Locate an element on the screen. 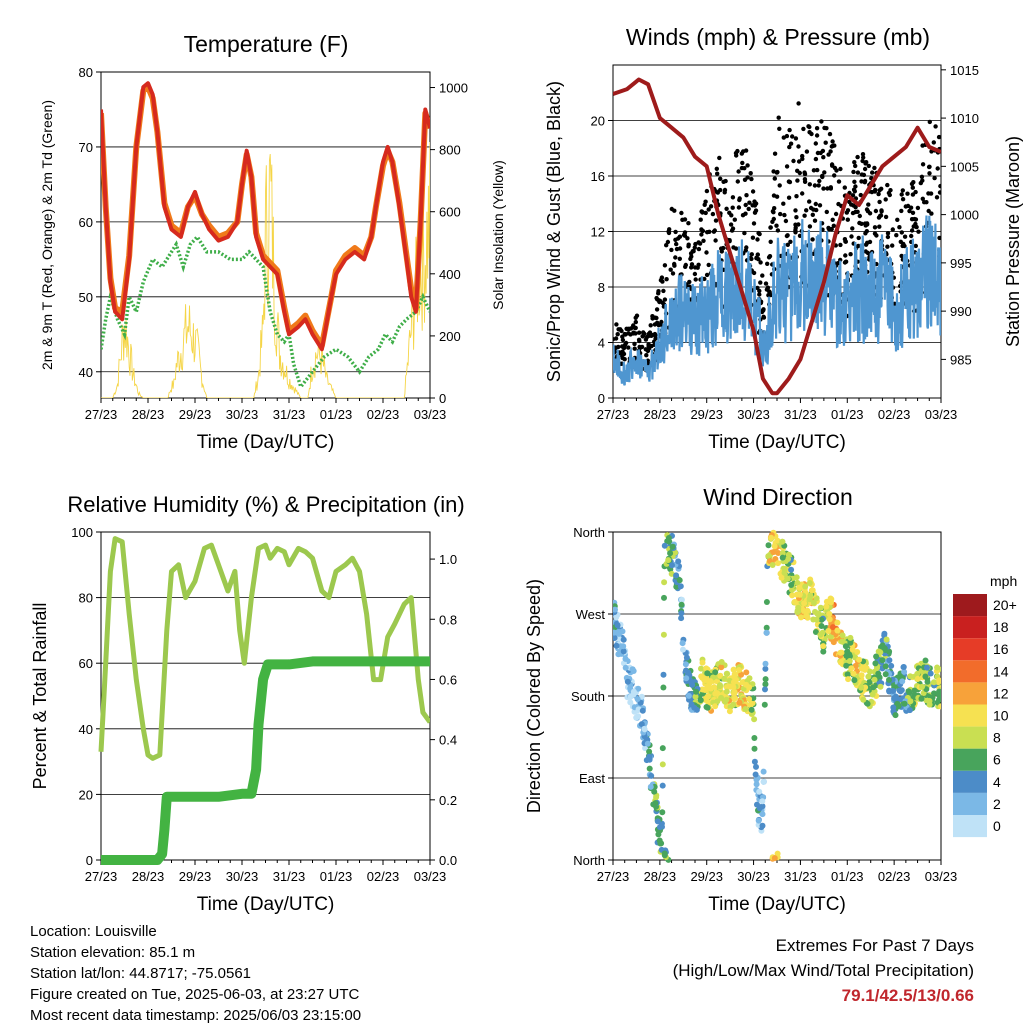 The height and width of the screenshot is (1026, 1024). wind-y2tick-label: 1005 is located at coordinates (964, 166).